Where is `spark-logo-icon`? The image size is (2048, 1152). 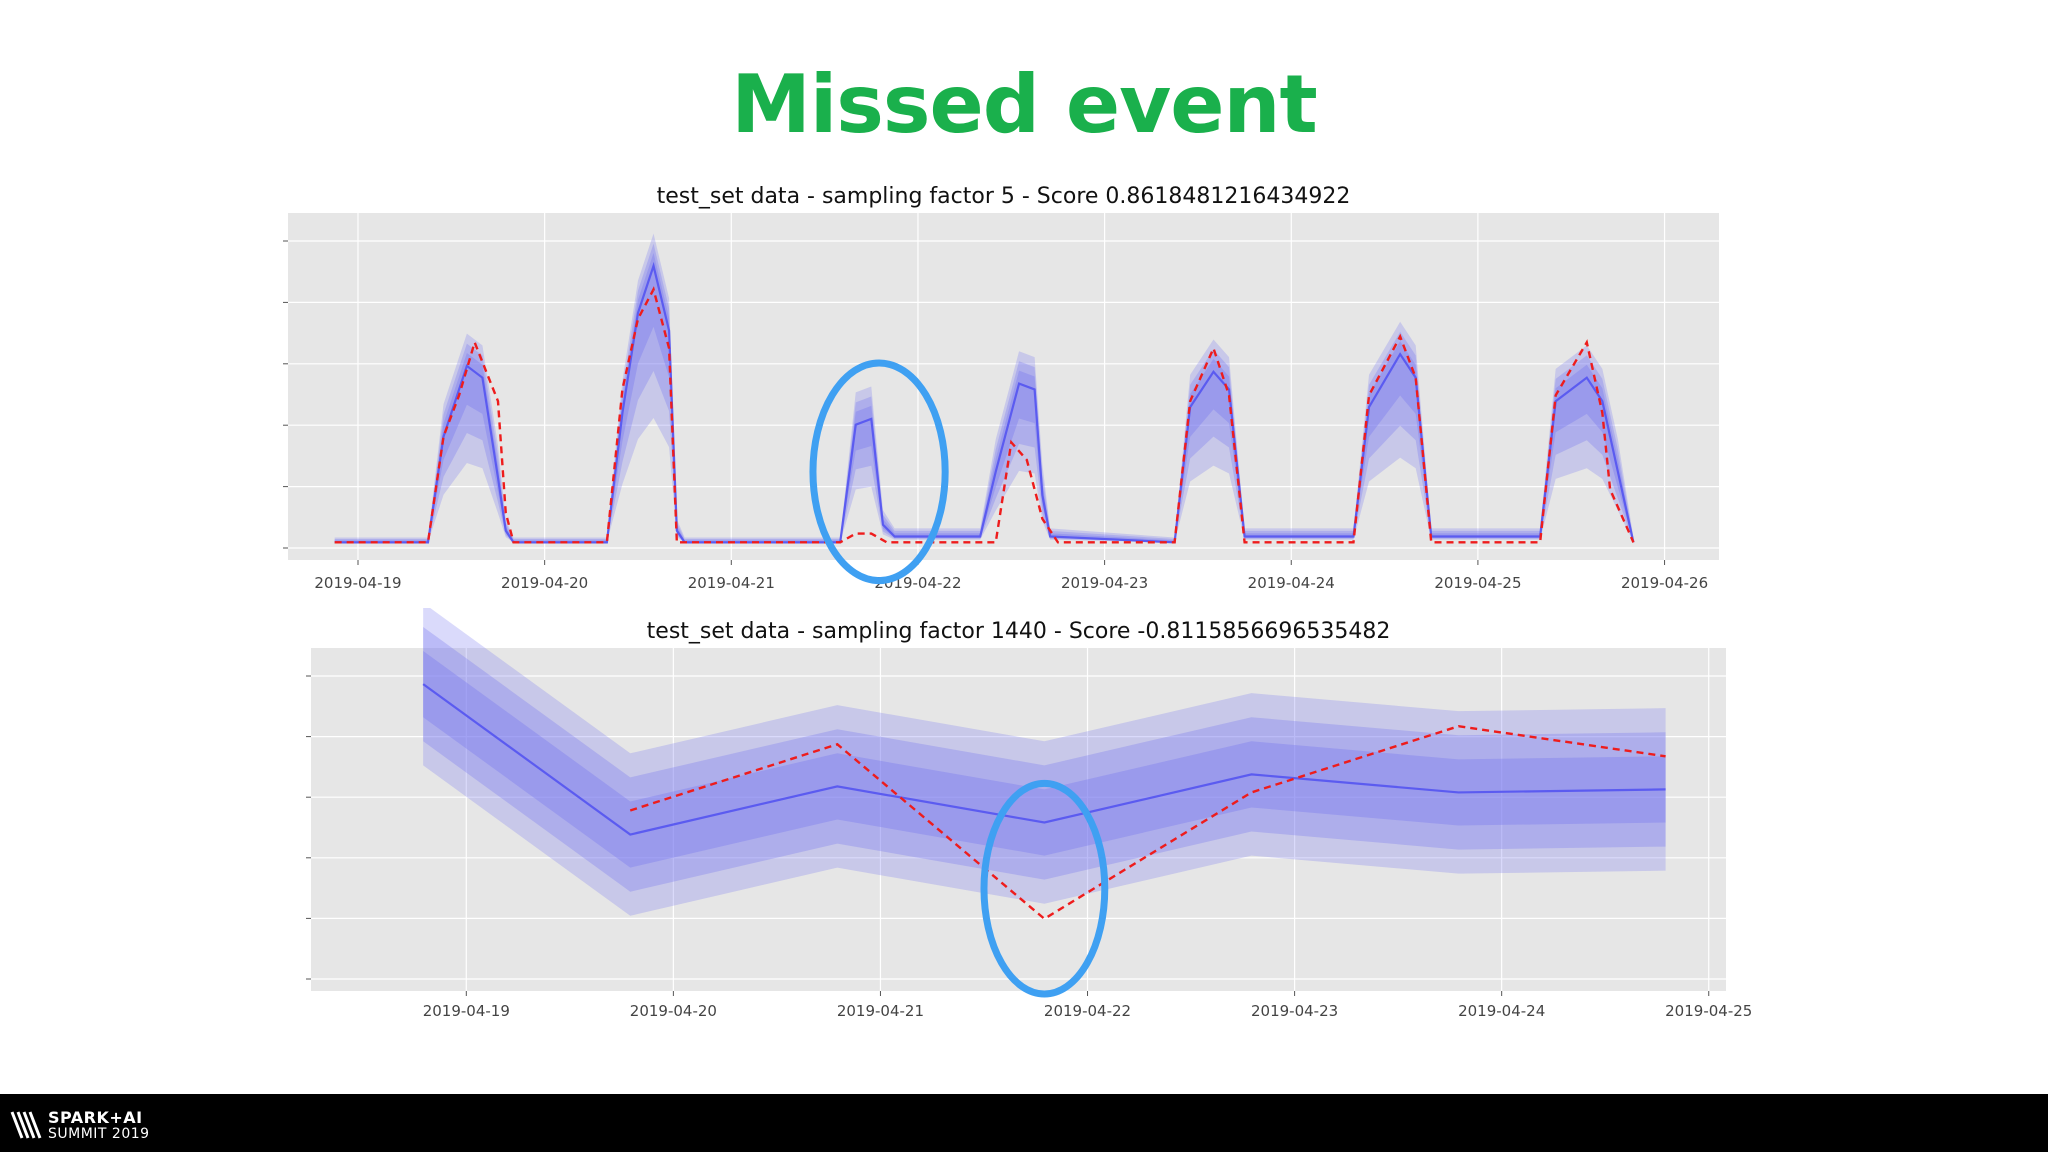
spark-logo-icon is located at coordinates (26, 1125).